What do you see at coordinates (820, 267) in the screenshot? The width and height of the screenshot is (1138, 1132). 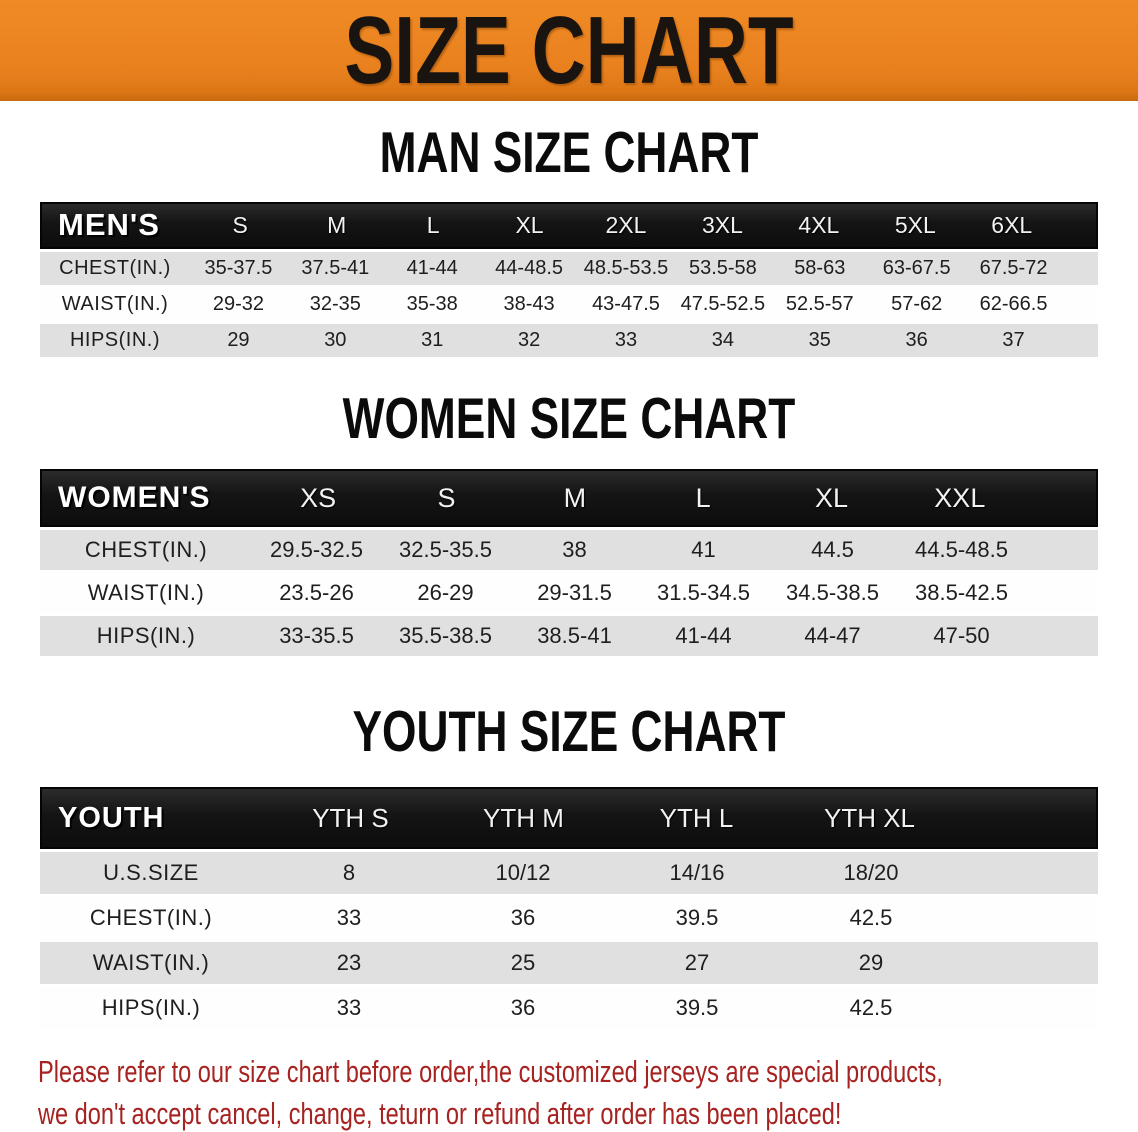 I see `cell-value: 58-63` at bounding box center [820, 267].